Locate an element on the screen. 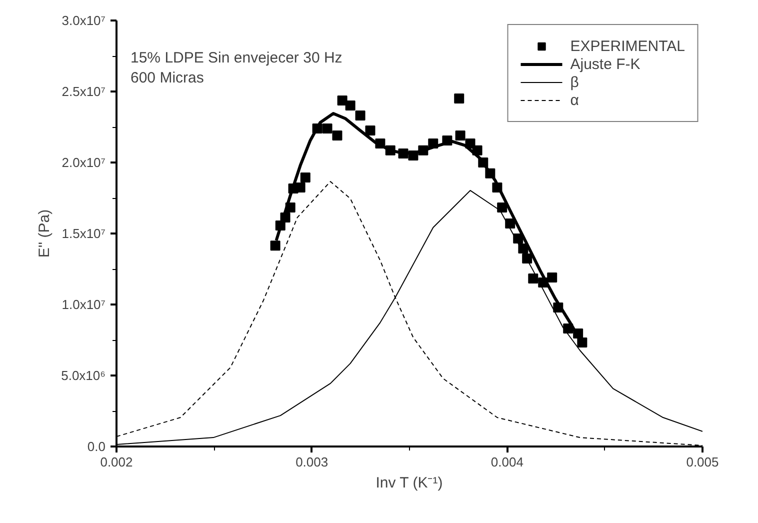 This screenshot has height=523, width=758. annotation: 600 Micras is located at coordinates (167, 78).